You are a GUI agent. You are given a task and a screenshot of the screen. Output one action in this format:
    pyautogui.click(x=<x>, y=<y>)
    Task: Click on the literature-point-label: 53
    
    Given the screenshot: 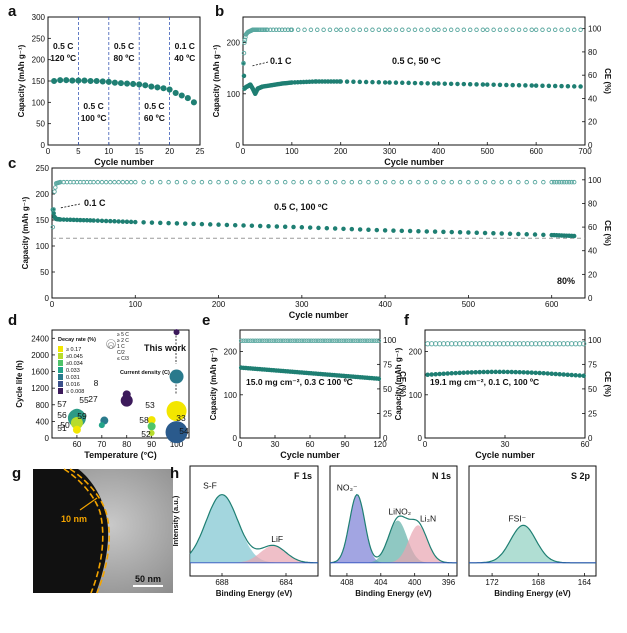 What is the action you would take?
    pyautogui.click(x=150, y=405)
    